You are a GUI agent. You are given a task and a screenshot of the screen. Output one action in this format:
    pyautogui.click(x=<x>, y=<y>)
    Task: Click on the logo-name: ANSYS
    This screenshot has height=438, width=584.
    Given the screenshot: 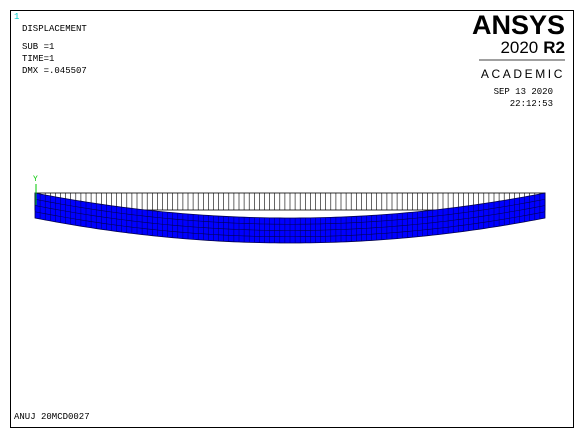 What is the action you would take?
    pyautogui.click(x=518, y=25)
    